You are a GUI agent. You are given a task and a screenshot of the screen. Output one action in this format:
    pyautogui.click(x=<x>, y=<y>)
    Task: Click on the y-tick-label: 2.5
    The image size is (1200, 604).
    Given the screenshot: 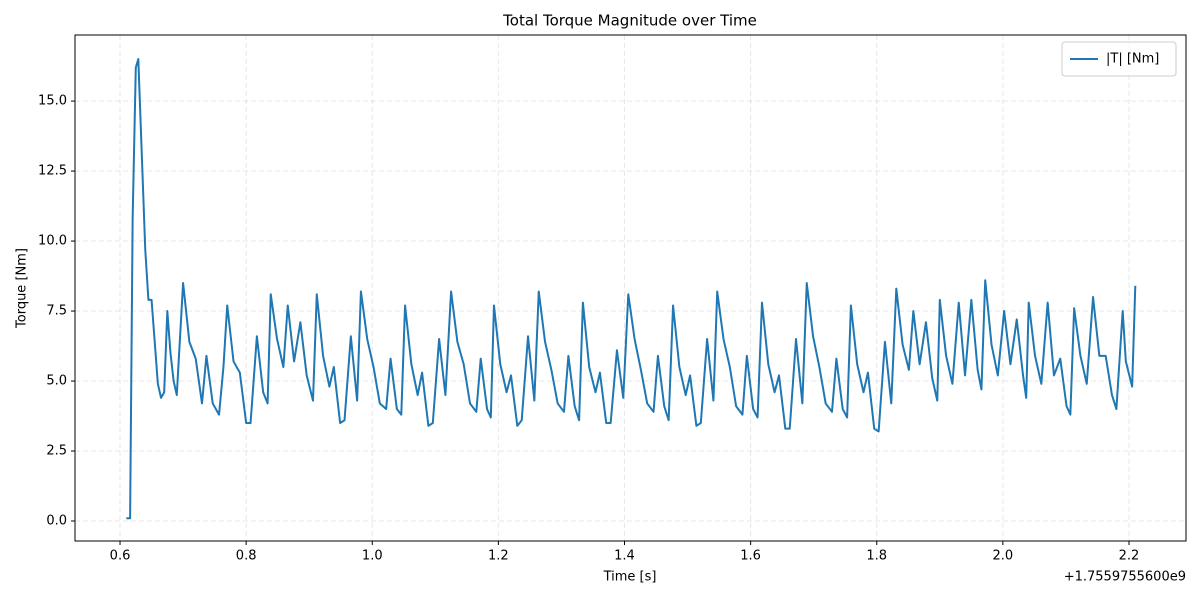 What is the action you would take?
    pyautogui.click(x=56, y=451)
    